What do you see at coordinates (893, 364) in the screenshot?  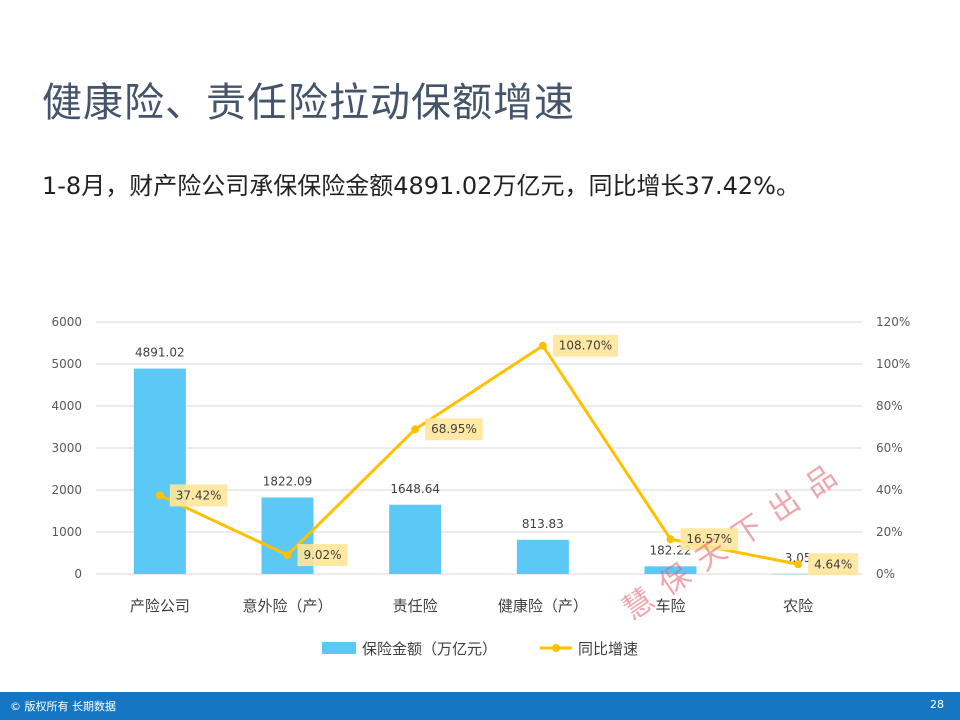 I see `y-right-tick-label: 100%` at bounding box center [893, 364].